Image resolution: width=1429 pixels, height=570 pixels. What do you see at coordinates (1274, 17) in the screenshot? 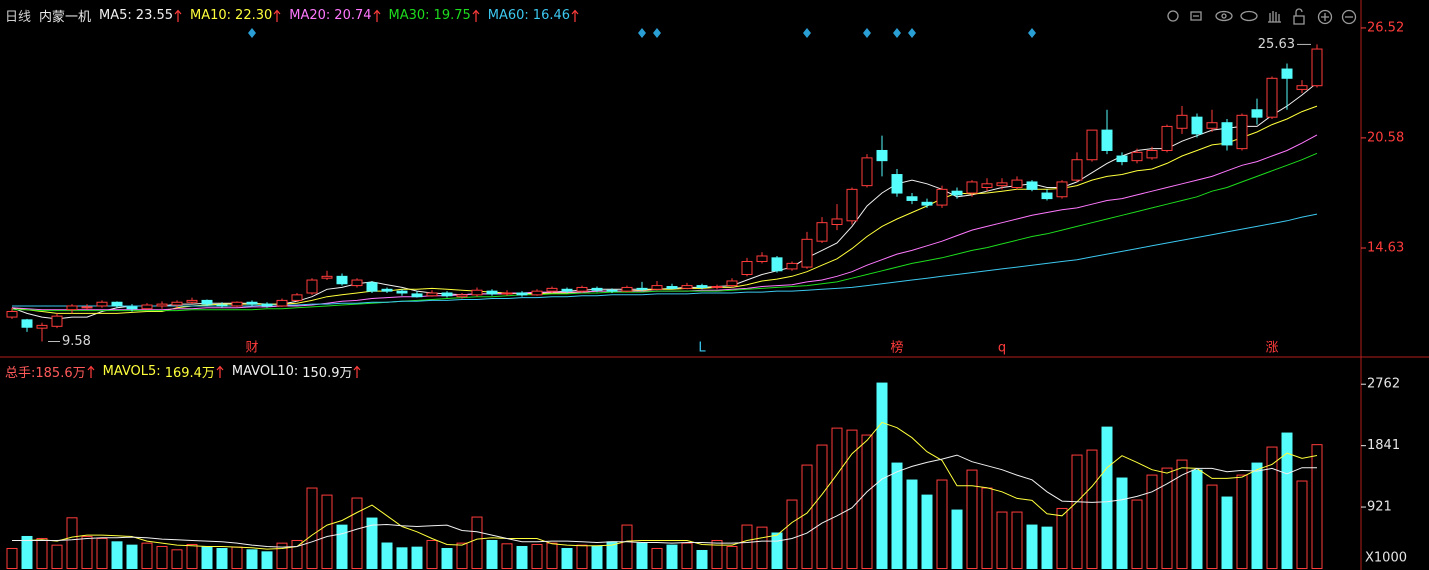
I see `hand-icon` at bounding box center [1274, 17].